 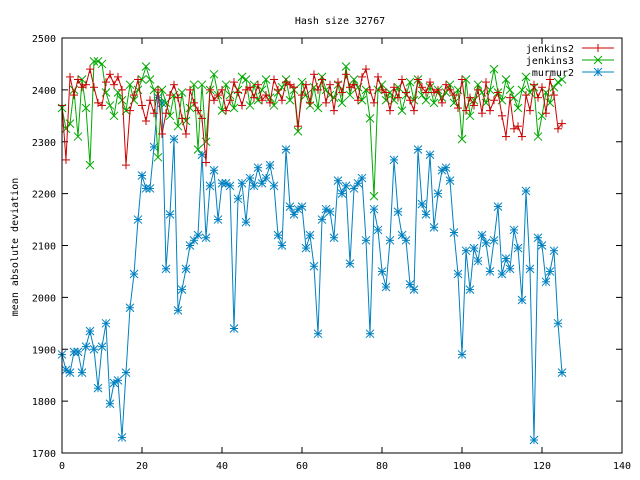 I want to click on y-tick-label: 2300, so click(x=44, y=143).